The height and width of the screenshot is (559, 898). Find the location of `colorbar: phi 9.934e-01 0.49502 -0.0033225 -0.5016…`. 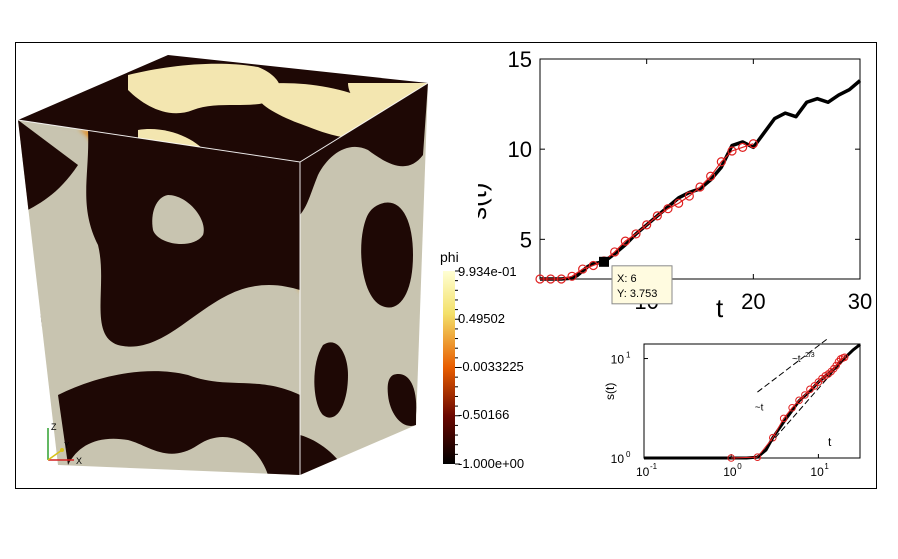

colorbar: phi 9.934e-01 0.49502 -0.0033225 -0.5016… is located at coordinates (498, 363).